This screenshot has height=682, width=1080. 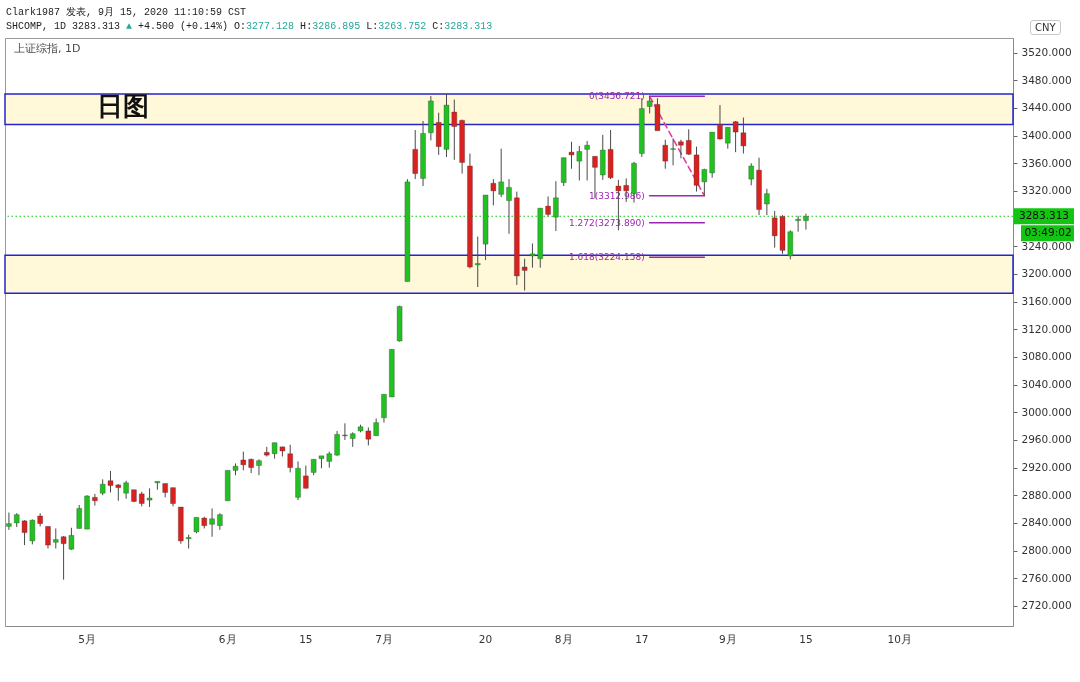 What do you see at coordinates (1046, 356) in the screenshot?
I see `y-tick-label: 3080.000` at bounding box center [1046, 356].